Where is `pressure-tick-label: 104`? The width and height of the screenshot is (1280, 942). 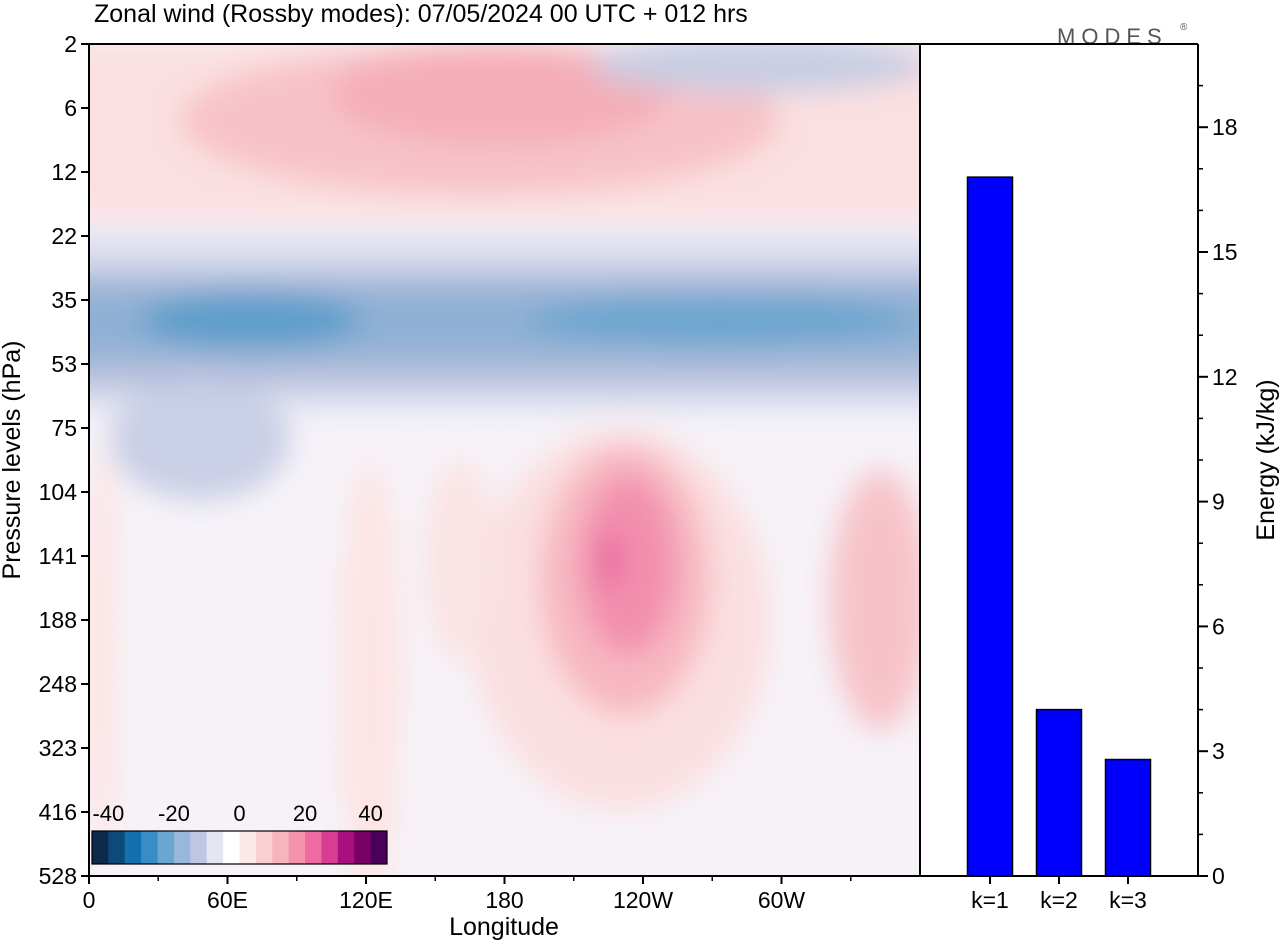
pressure-tick-label: 104 is located at coordinates (58, 492).